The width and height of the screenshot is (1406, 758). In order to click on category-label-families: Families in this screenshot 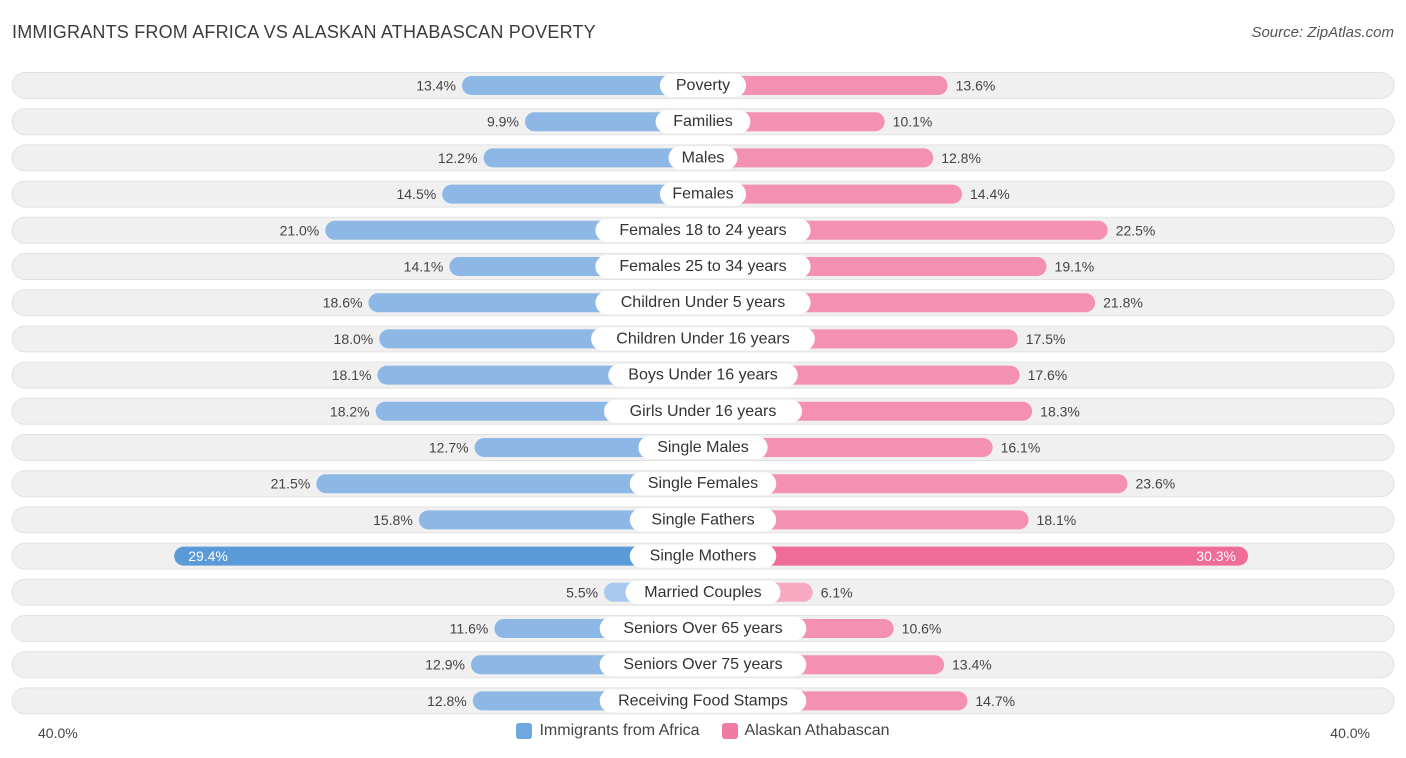, I will do `click(703, 121)`.